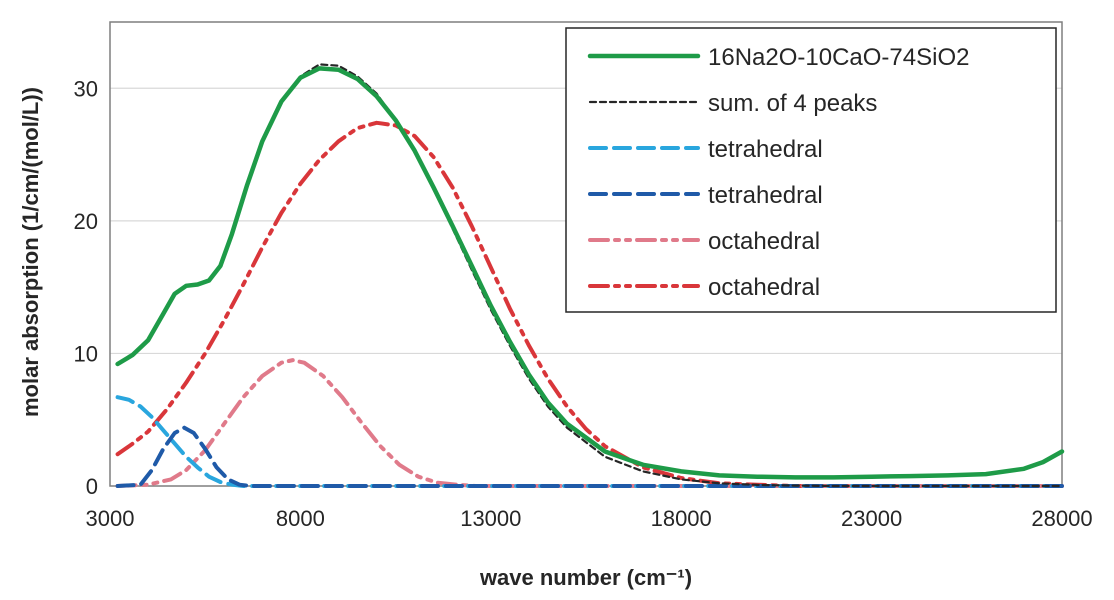  Describe the element at coordinates (30, 252) in the screenshot. I see `y-axis-title: molar absorption (1/cm/(mol/L))` at that location.